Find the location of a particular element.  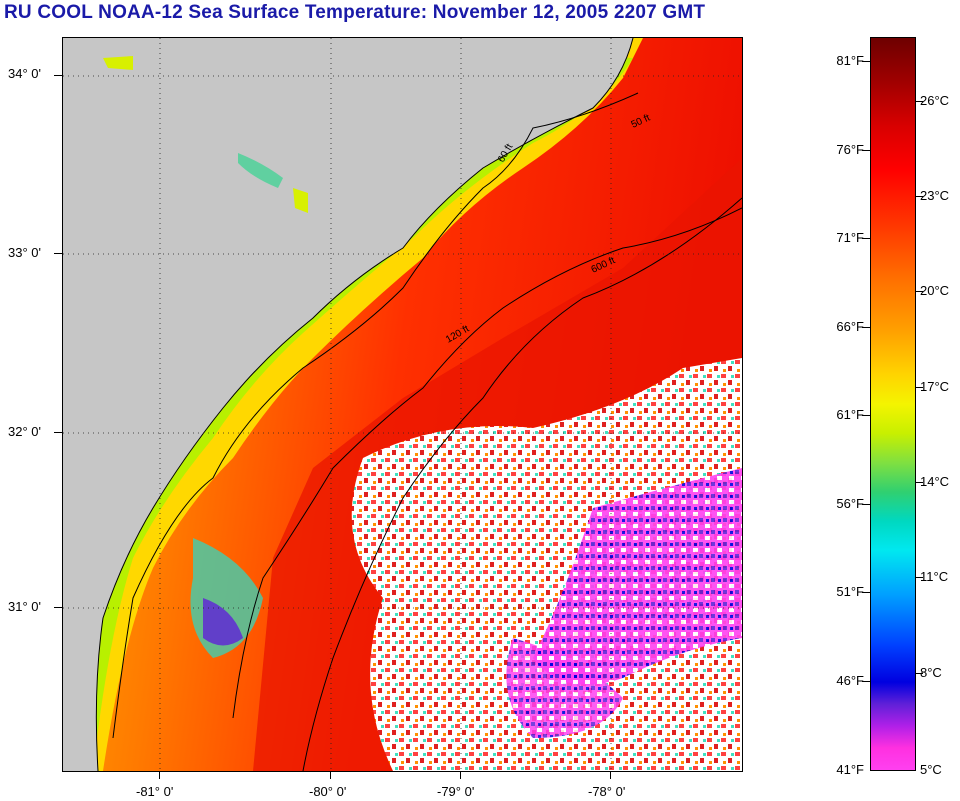

cb-tick-11c is located at coordinates (919, 577).